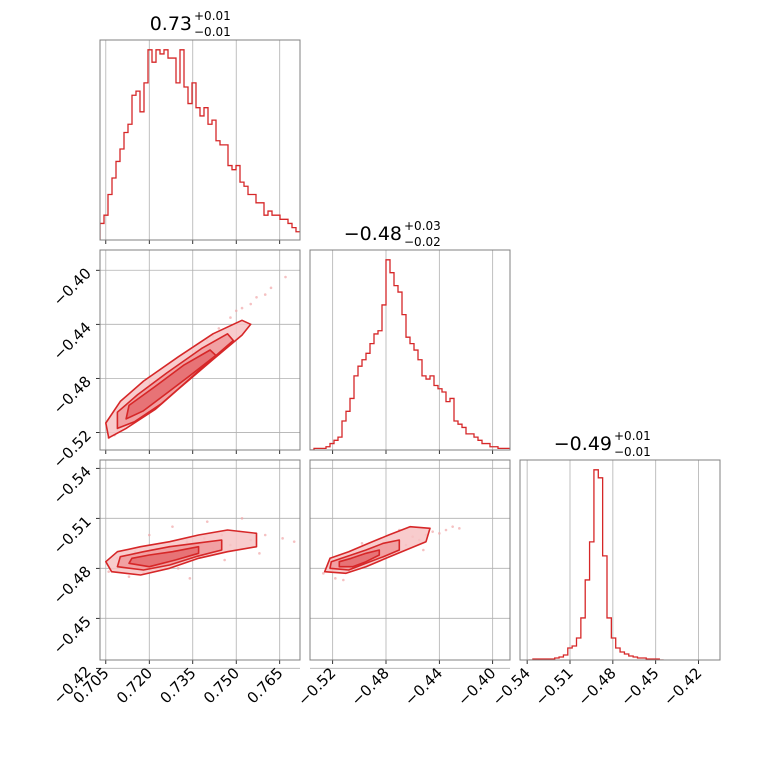  What do you see at coordinates (264, 685) in the screenshot?
I see `x-tick-label: 0.765` at bounding box center [264, 685].